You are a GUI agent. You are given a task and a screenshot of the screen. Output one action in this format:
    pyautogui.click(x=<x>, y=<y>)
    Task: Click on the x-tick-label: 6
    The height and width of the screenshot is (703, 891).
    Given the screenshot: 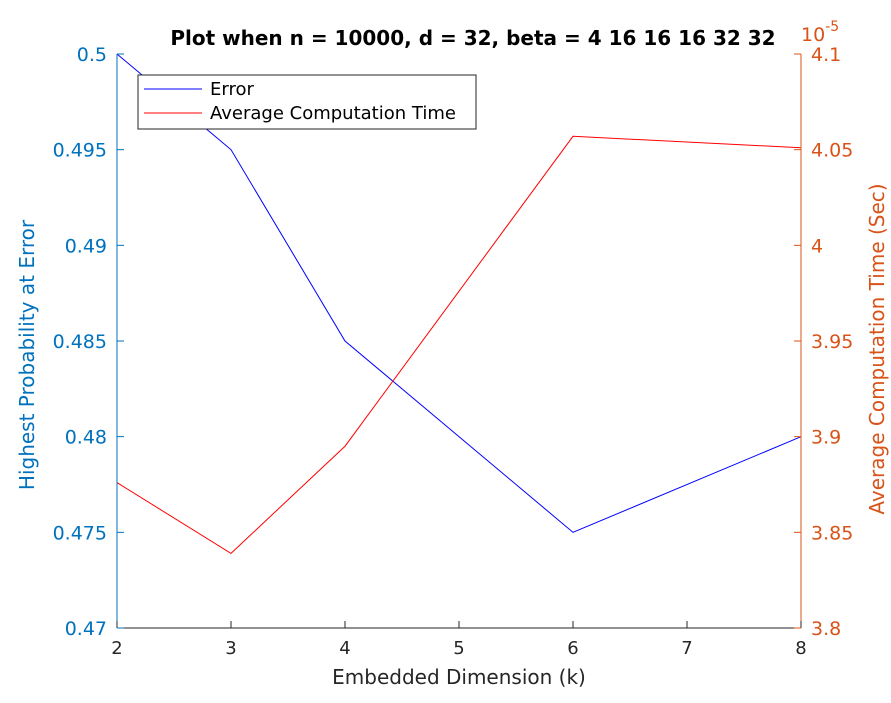 What is the action you would take?
    pyautogui.click(x=572, y=648)
    